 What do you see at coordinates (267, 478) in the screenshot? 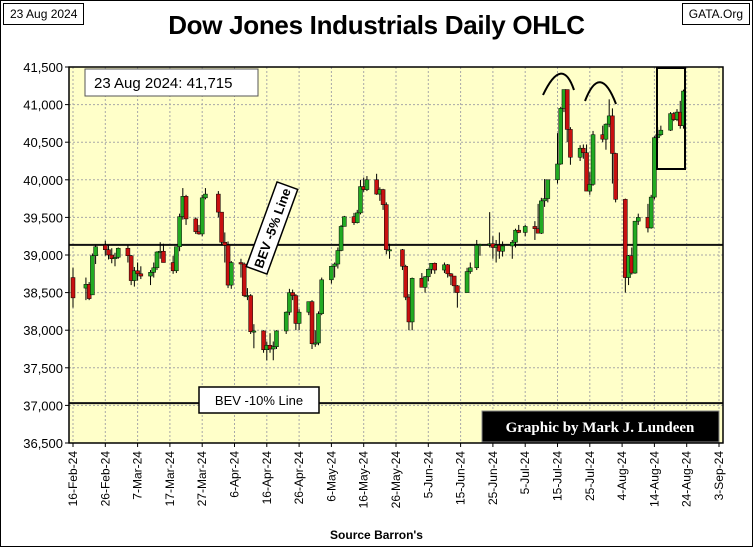
I see `x-tick-label: 16-Apr-24` at bounding box center [267, 478].